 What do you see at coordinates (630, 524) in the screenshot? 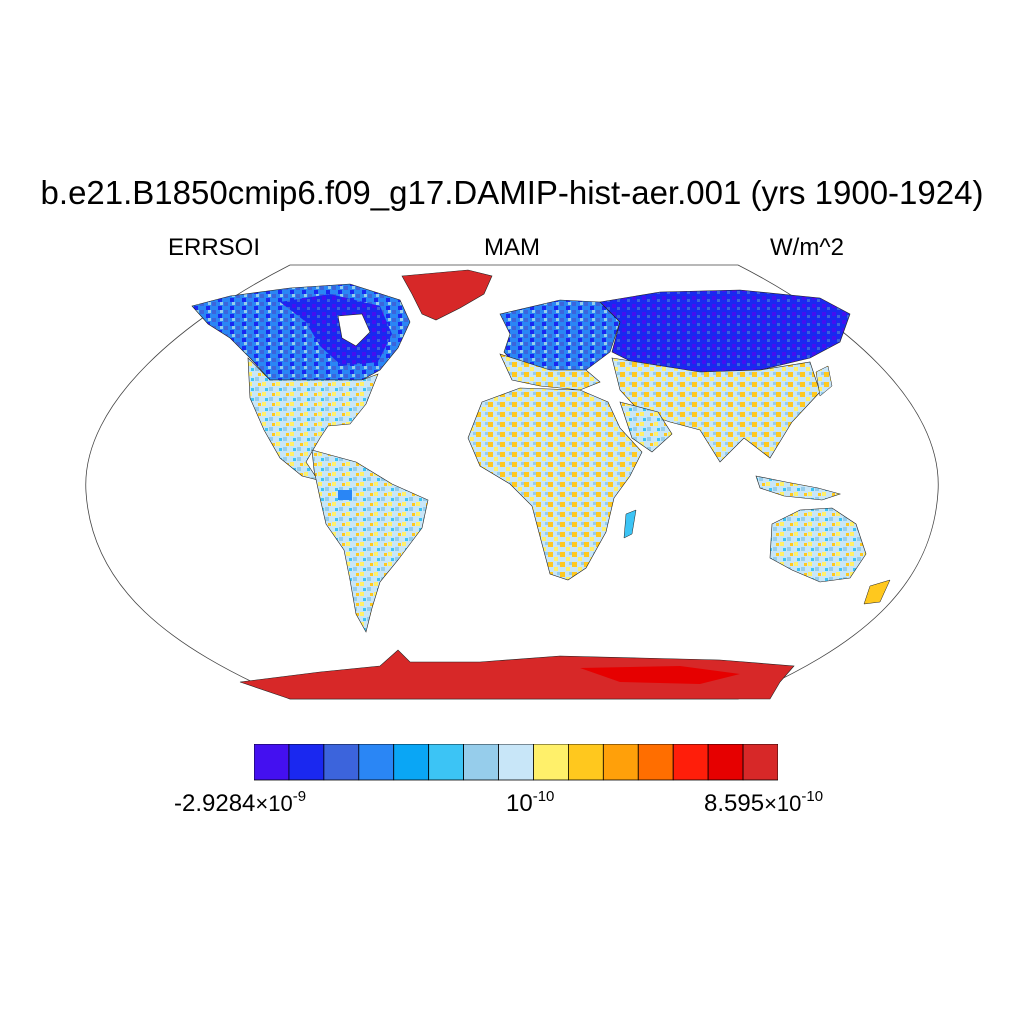
I see `madagascar` at bounding box center [630, 524].